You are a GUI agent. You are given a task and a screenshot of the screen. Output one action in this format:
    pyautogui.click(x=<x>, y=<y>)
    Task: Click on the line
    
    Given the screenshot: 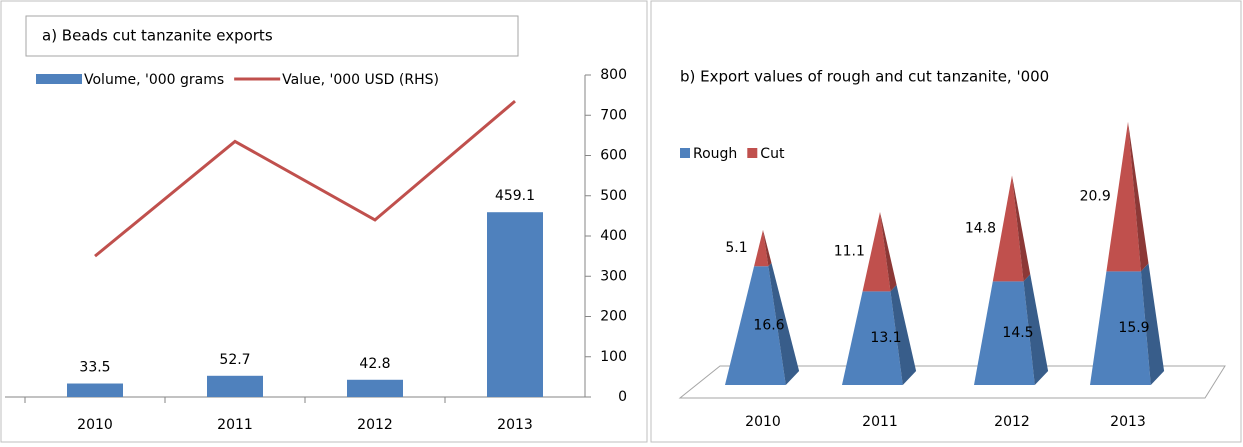 What is the action you would take?
    pyautogui.click(x=305, y=179)
    